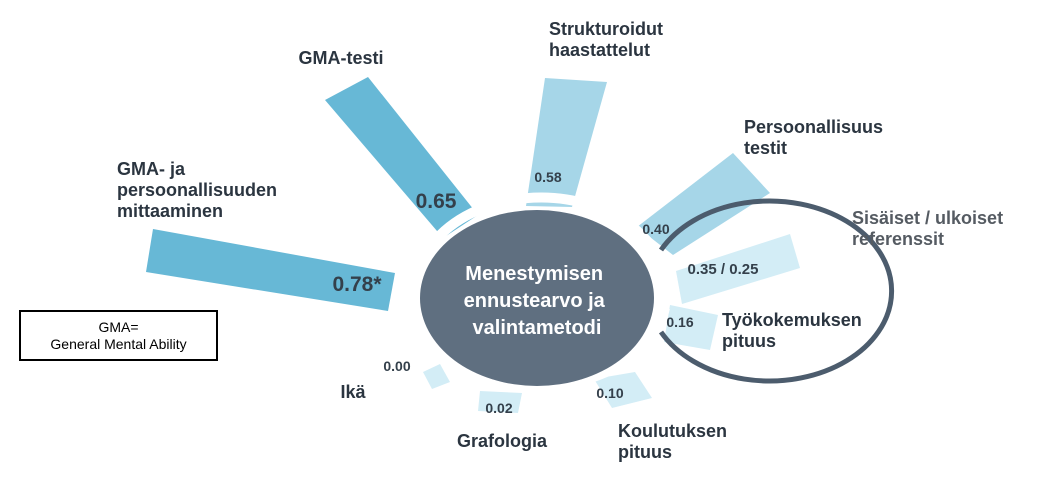 Image resolution: width=1038 pixels, height=493 pixels. I want to click on value-label-gma-persoonallisuus: 0.78*, so click(357, 284).